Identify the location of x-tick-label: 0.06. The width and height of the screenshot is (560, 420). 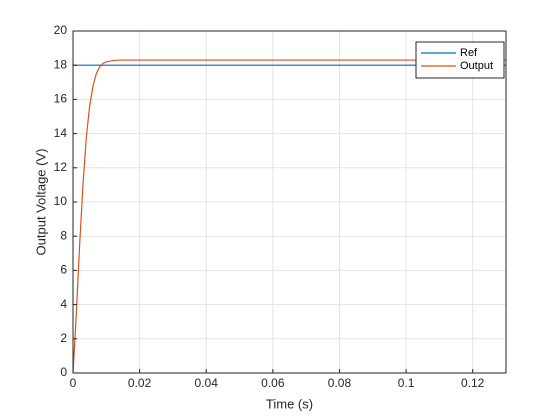
(273, 383).